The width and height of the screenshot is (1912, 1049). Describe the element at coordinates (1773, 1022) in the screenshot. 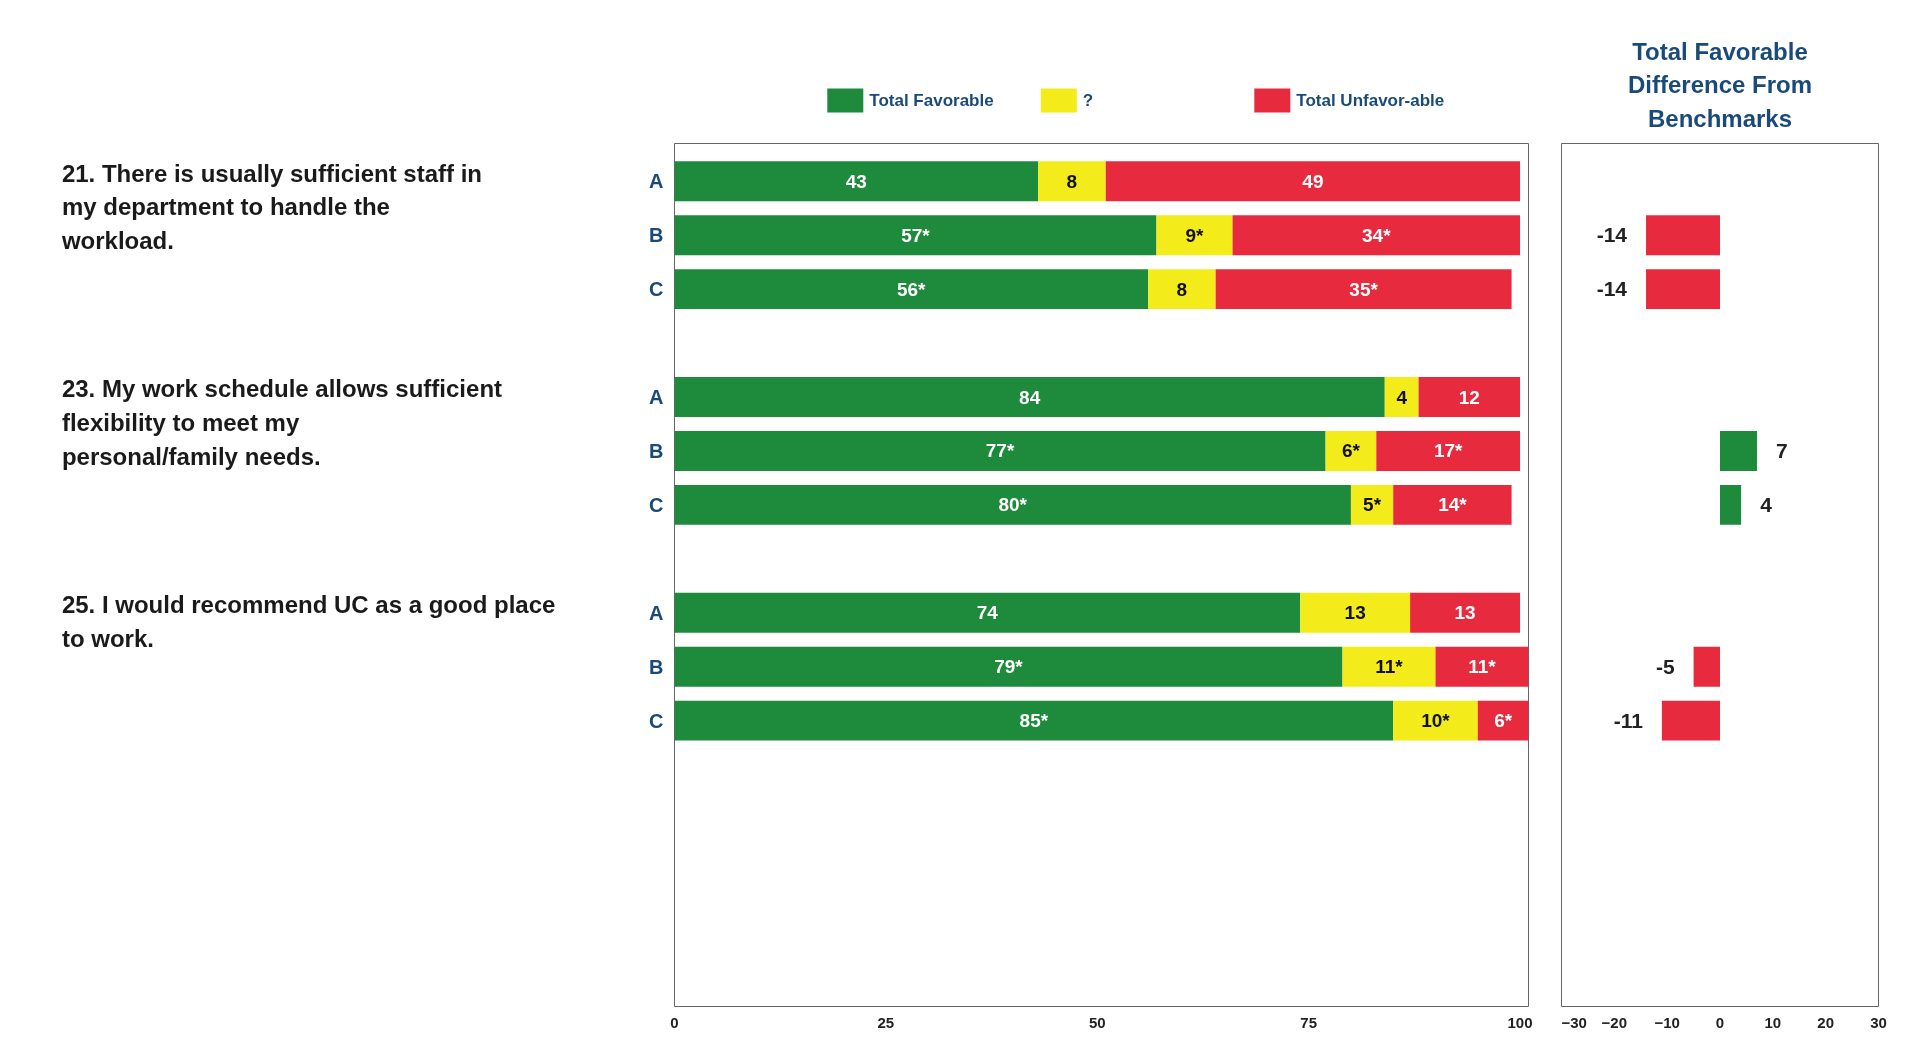

I see `x-tick-label: 10` at that location.